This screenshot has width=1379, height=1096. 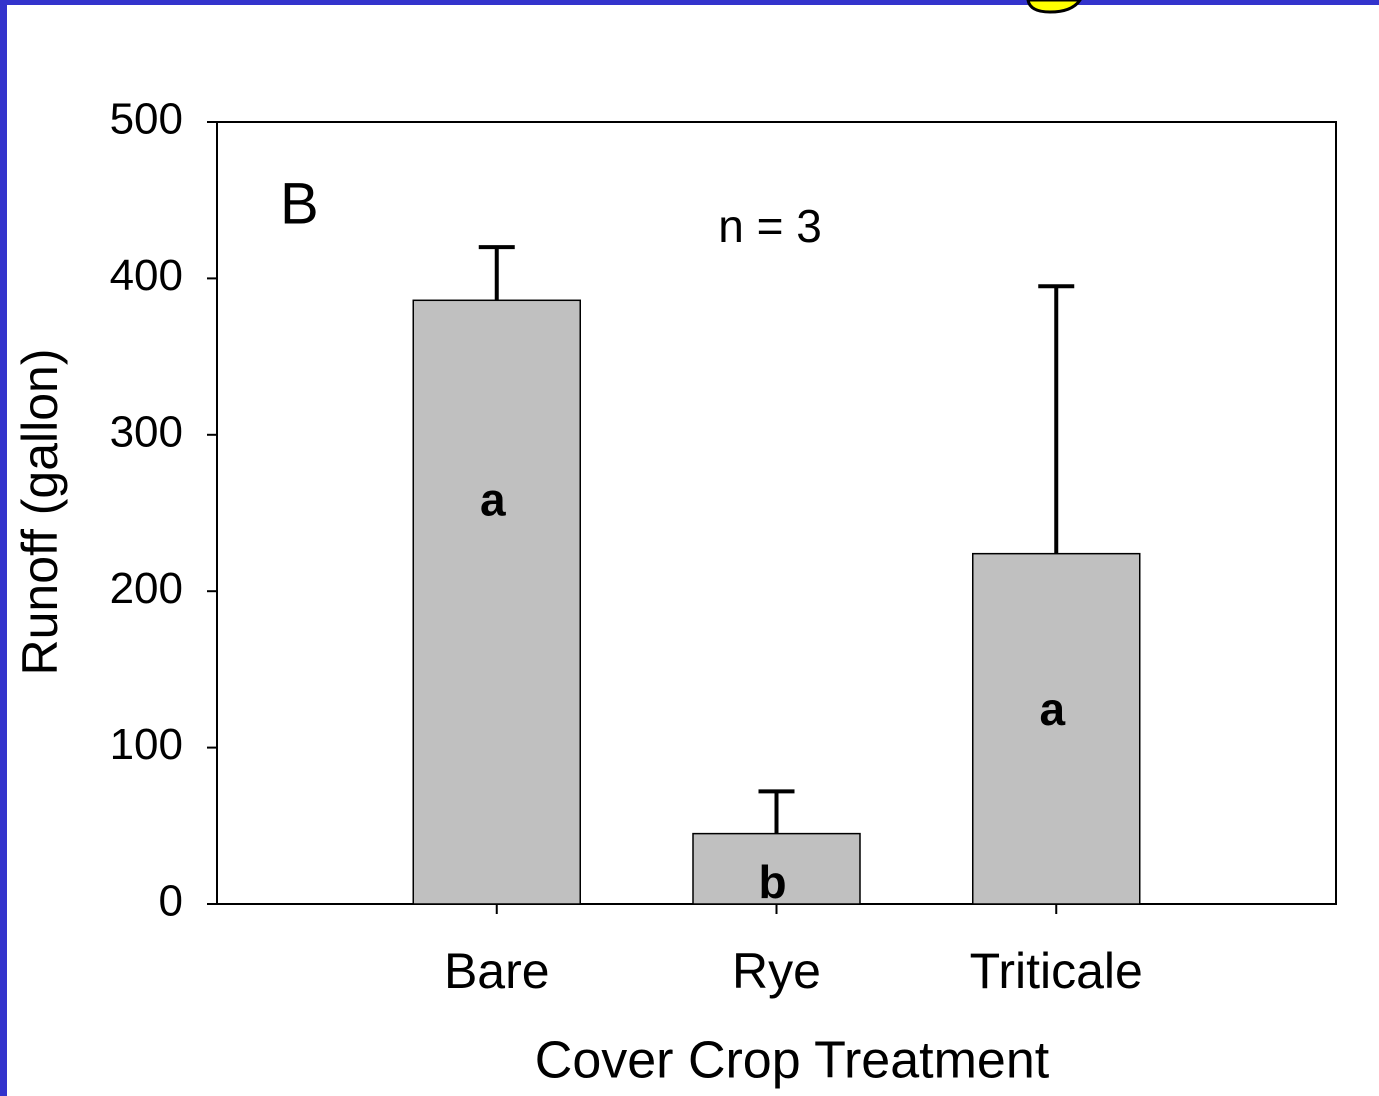 What do you see at coordinates (770, 226) in the screenshot?
I see `annotation: n = 3` at bounding box center [770, 226].